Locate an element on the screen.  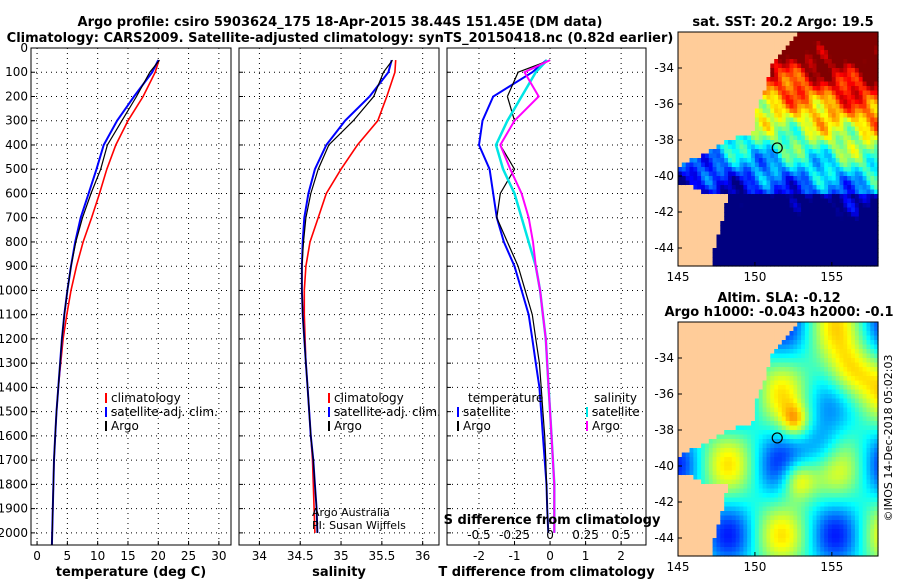
legend-title-temperature: temperature is located at coordinates (505, 398).